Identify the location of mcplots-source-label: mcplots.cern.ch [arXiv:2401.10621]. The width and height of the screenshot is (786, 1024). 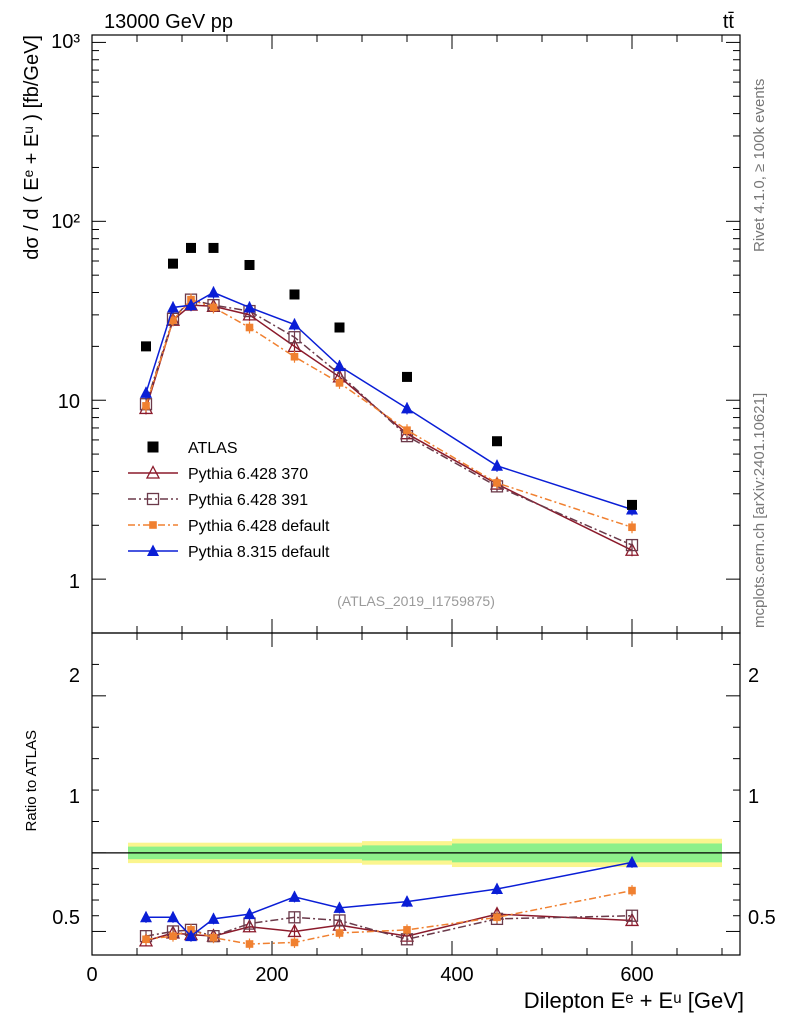
(759, 510).